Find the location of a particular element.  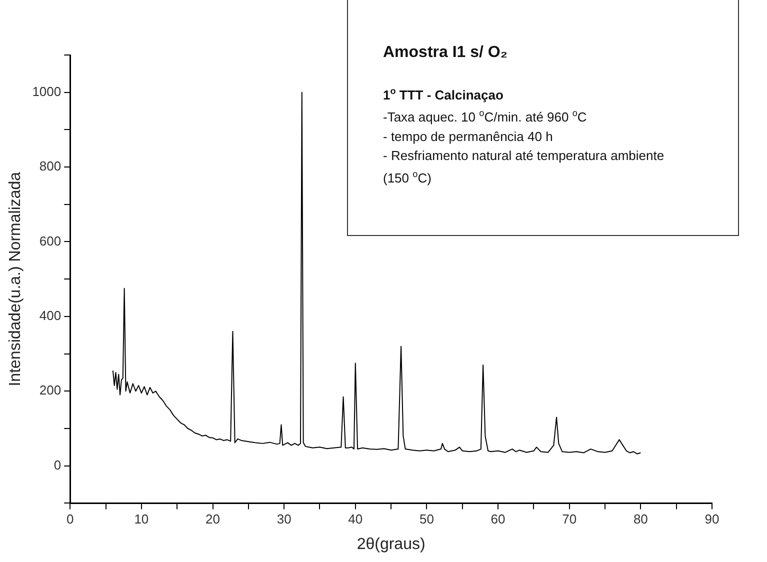

annotation: - tempo de permanência 40 h is located at coordinates (468, 137).